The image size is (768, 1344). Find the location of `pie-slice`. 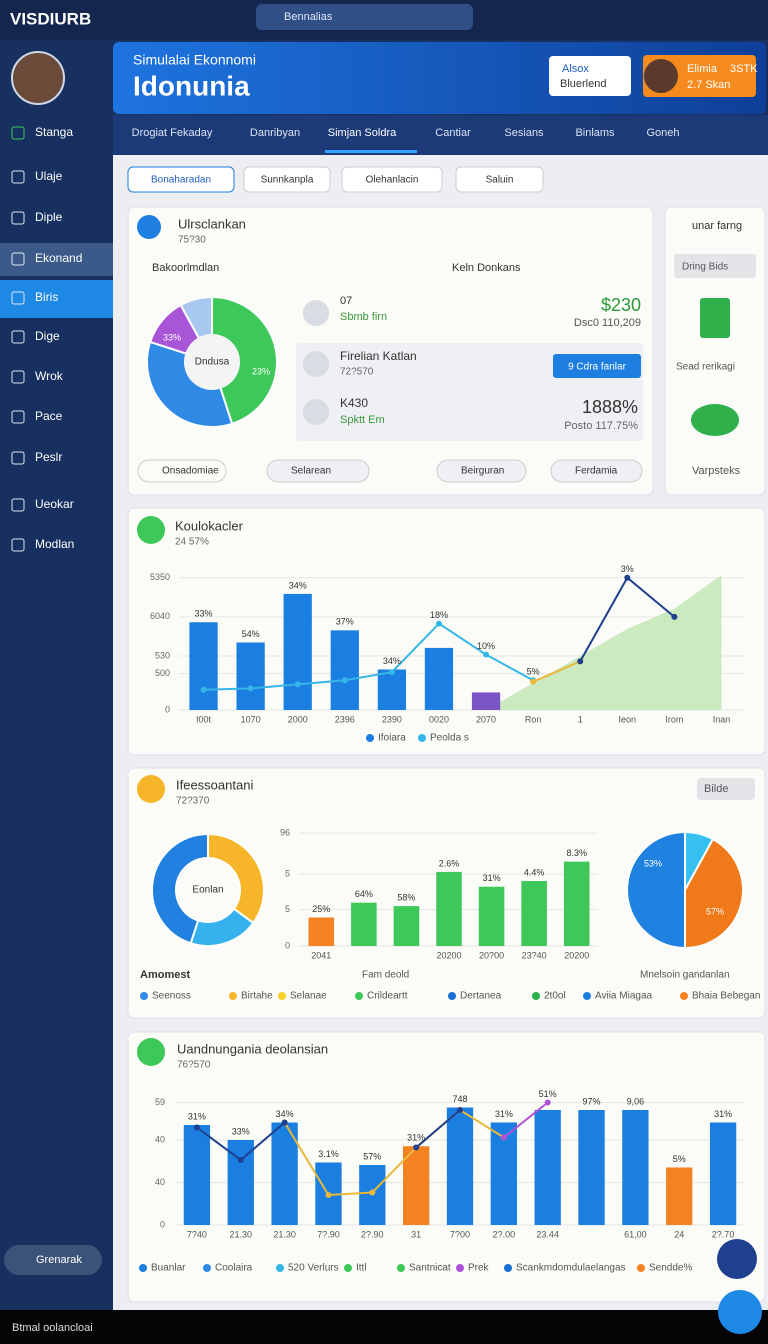

pie-slice is located at coordinates (236, 878).